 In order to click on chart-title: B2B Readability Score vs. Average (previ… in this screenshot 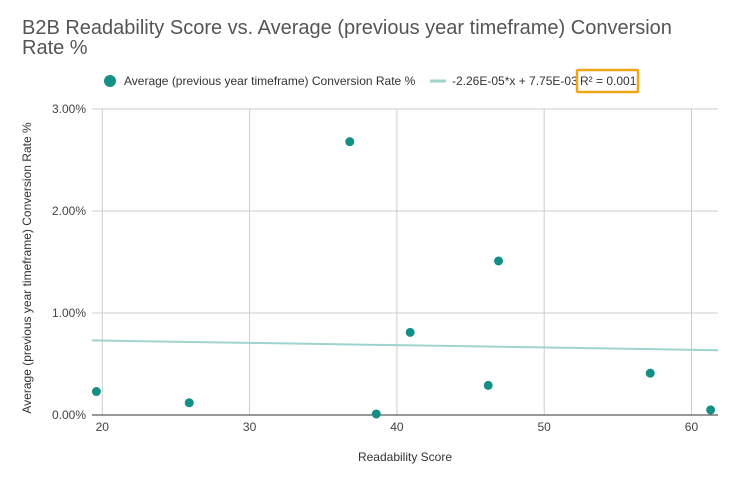, I will do `click(347, 38)`.